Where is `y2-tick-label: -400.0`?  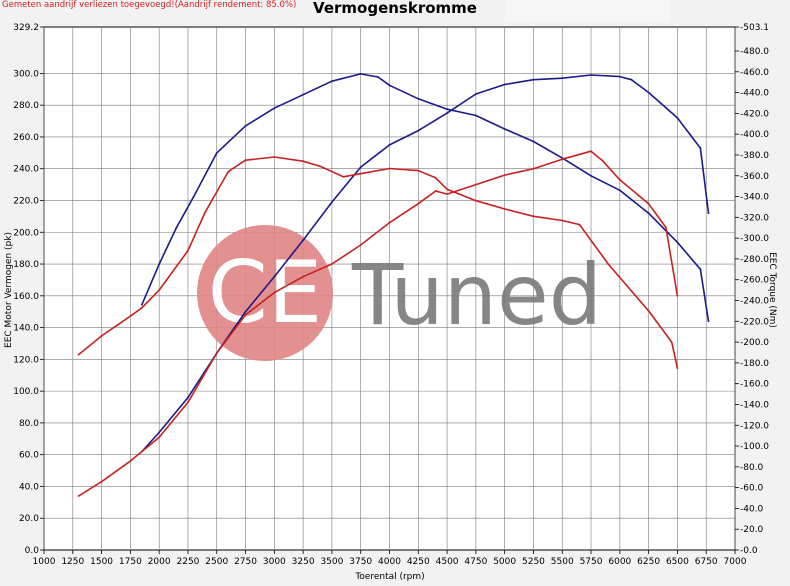
y2-tick-label: -400.0 is located at coordinates (754, 135).